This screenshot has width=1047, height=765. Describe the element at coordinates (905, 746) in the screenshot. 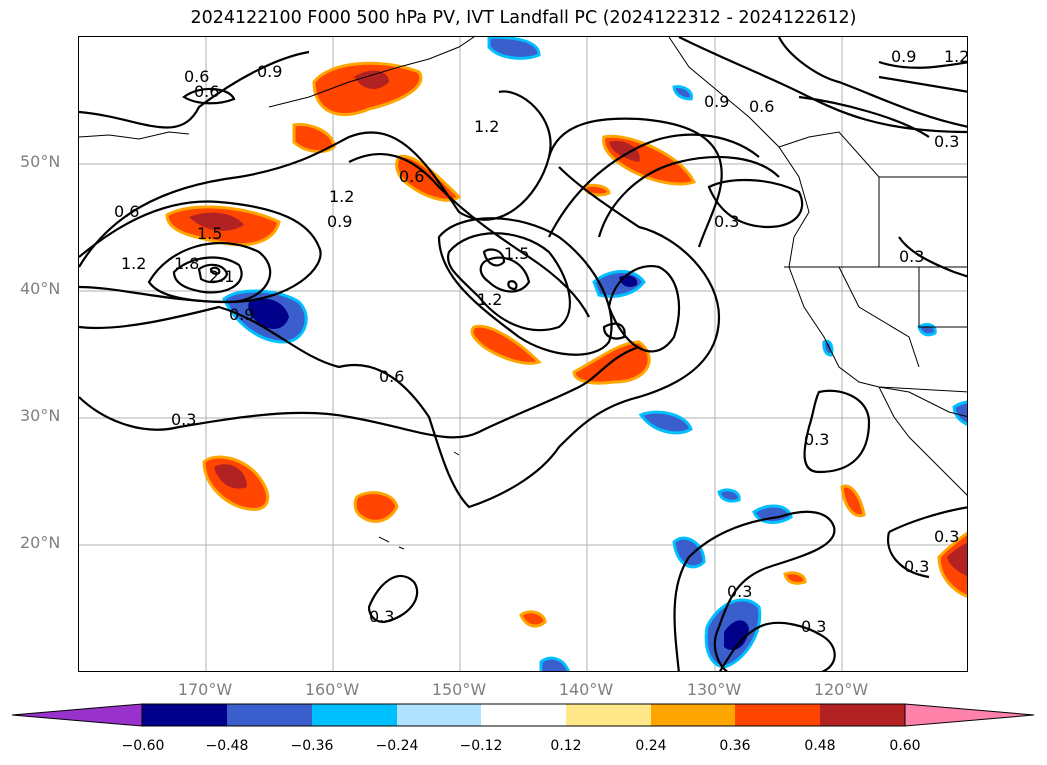

I see `colorbar-tick: 0.60` at that location.